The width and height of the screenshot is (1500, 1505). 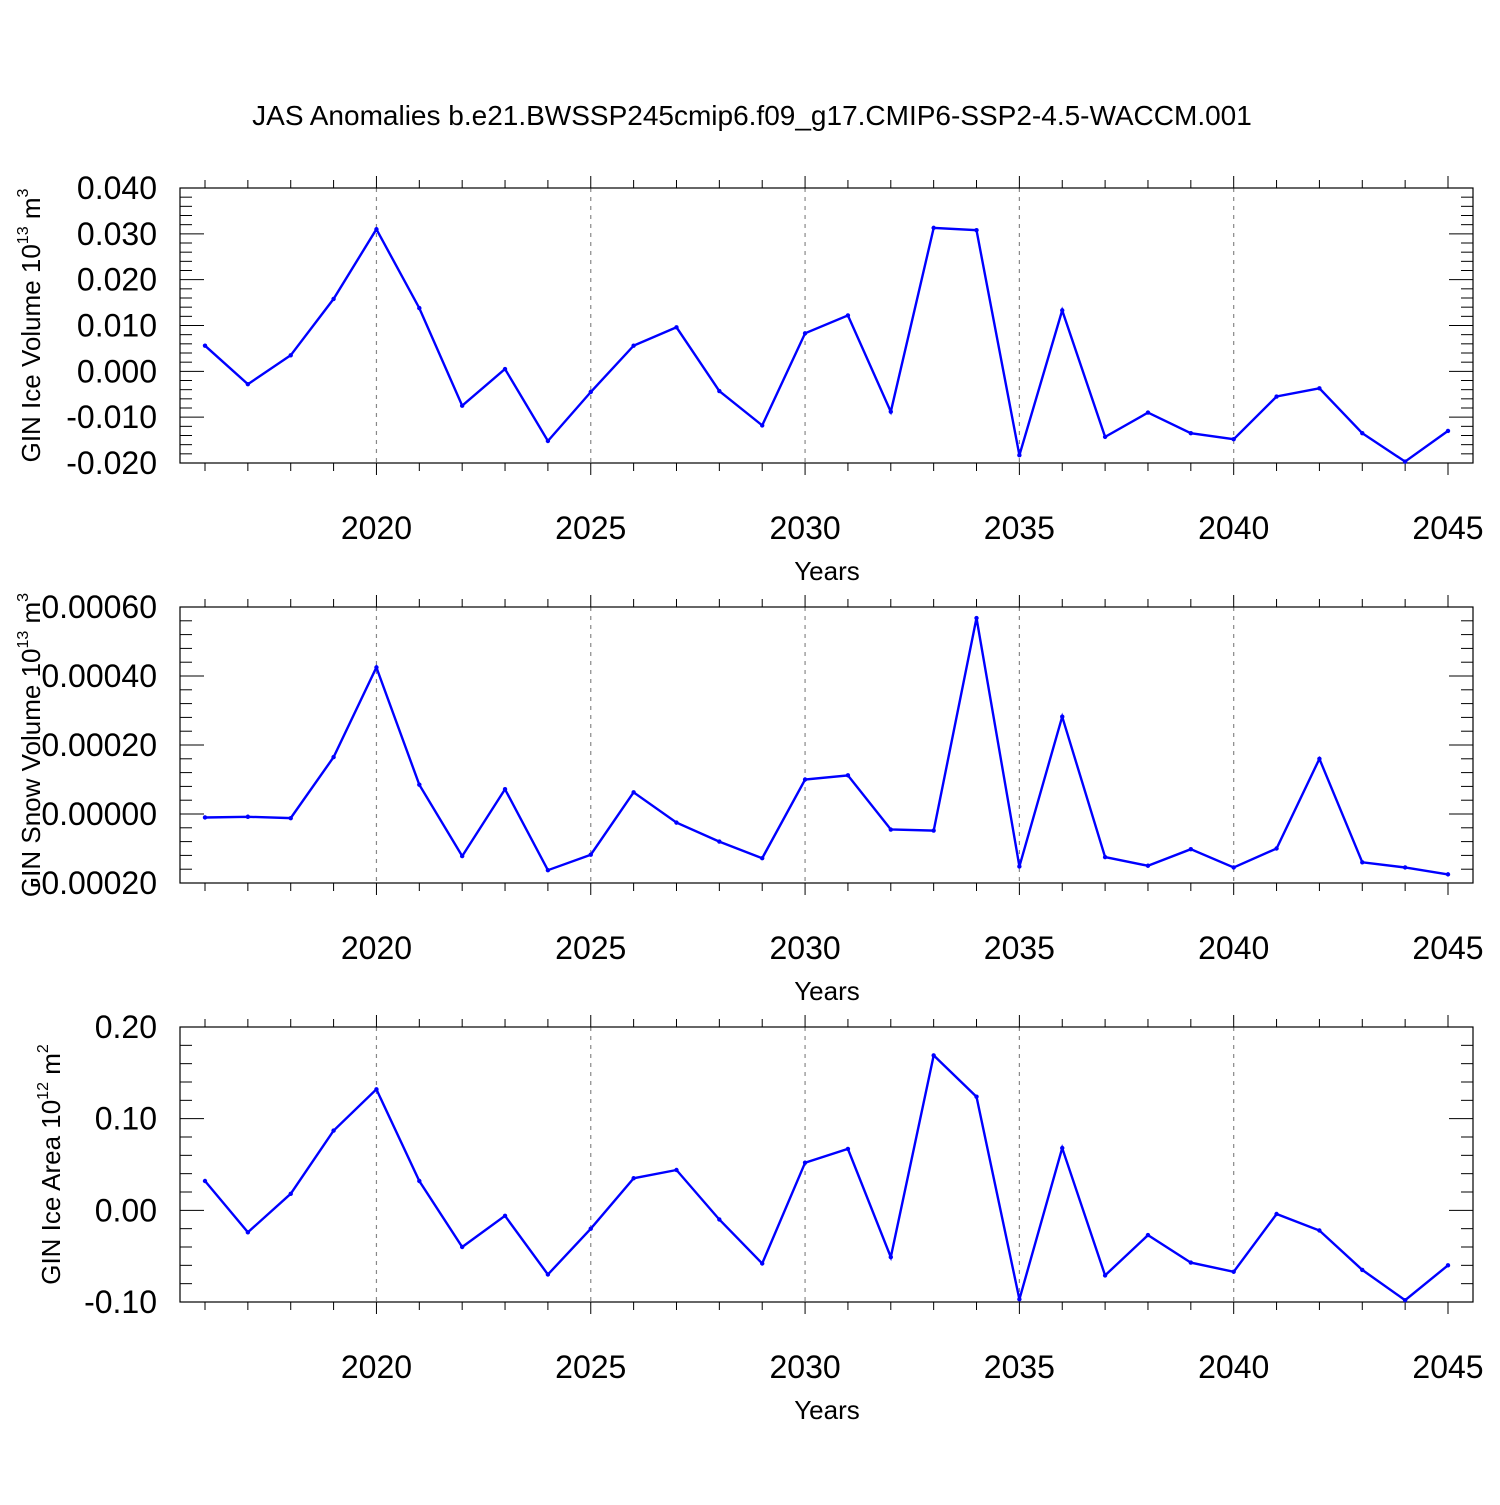 What do you see at coordinates (94, 883) in the screenshot?
I see `y-tick-label: -0.00020` at bounding box center [94, 883].